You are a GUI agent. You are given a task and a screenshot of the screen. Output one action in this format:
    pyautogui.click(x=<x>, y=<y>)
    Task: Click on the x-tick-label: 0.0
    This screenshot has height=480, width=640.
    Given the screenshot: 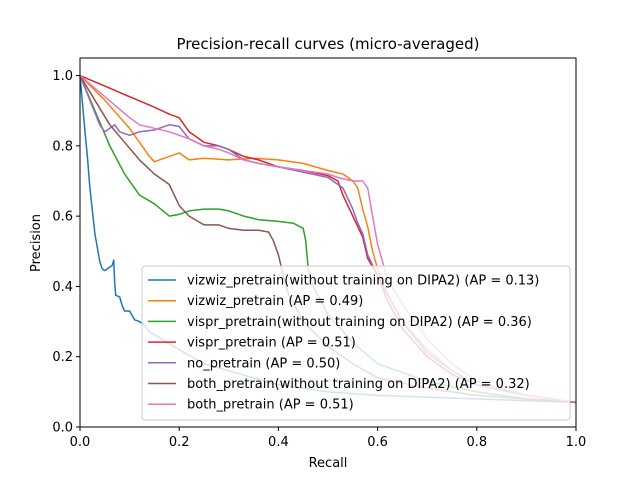 What is the action you would take?
    pyautogui.click(x=80, y=442)
    